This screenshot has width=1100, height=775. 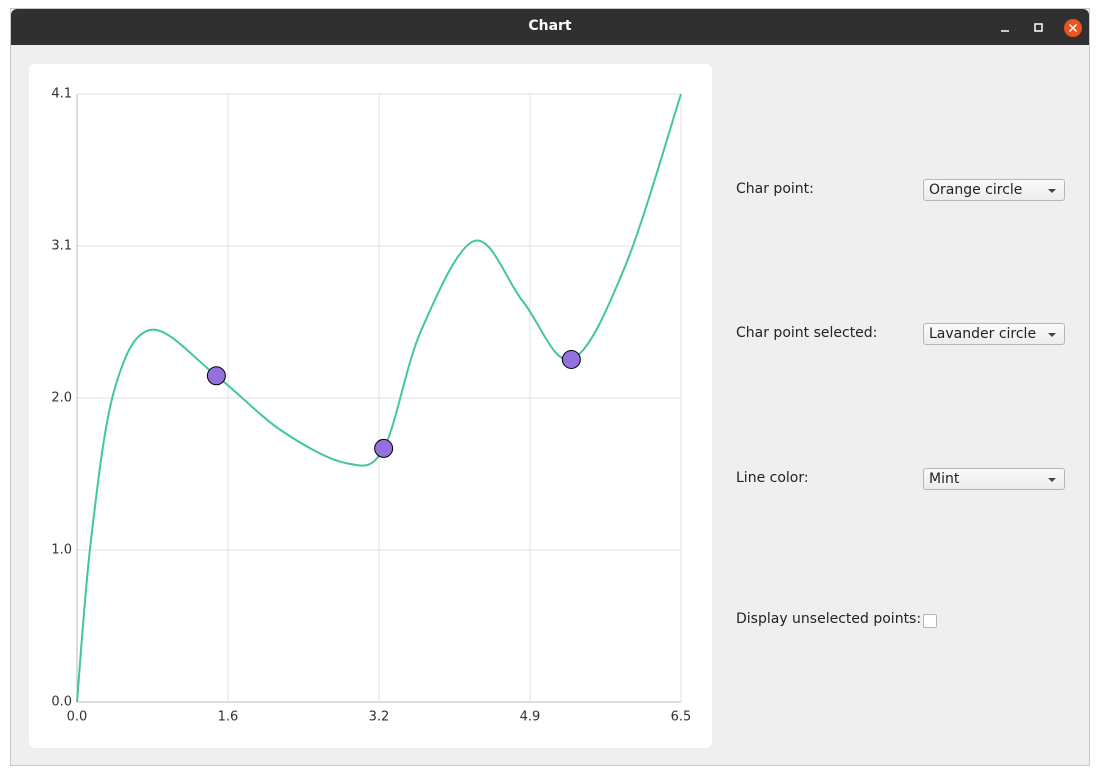 What do you see at coordinates (994, 190) in the screenshot?
I see `combo-box: Orange circle` at bounding box center [994, 190].